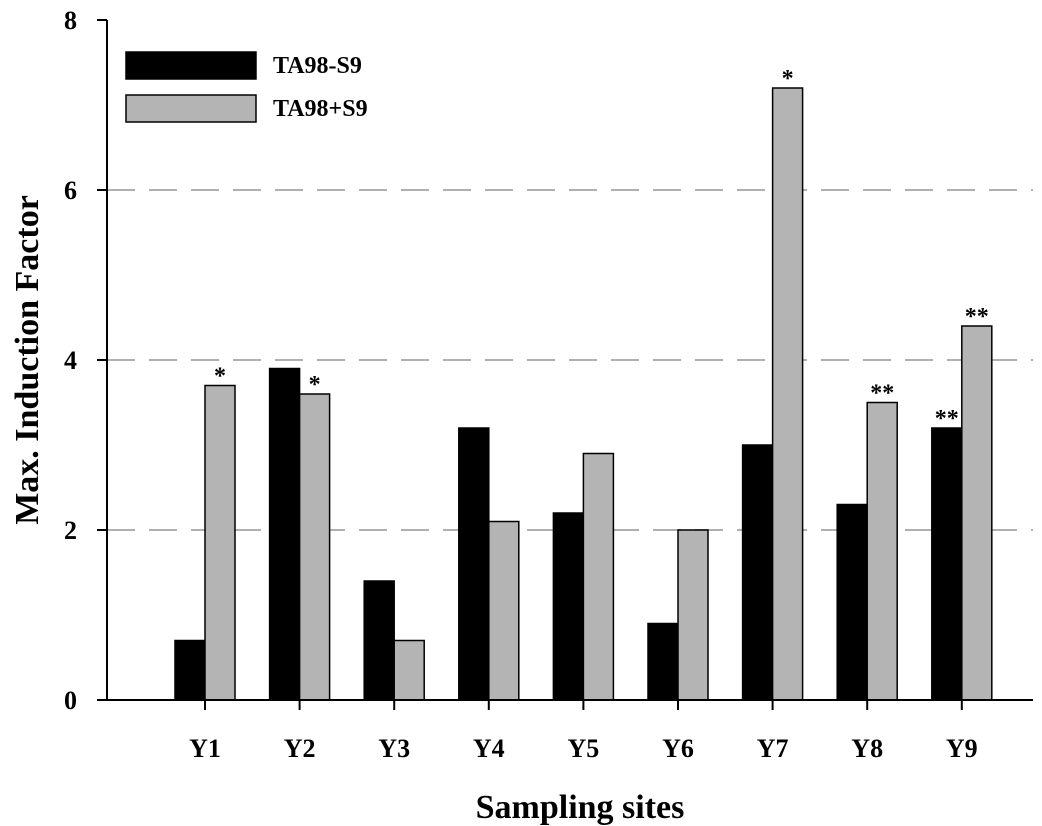  Describe the element at coordinates (320, 109) in the screenshot. I see `legend-label-TA98+S9: TA98+S9` at that location.